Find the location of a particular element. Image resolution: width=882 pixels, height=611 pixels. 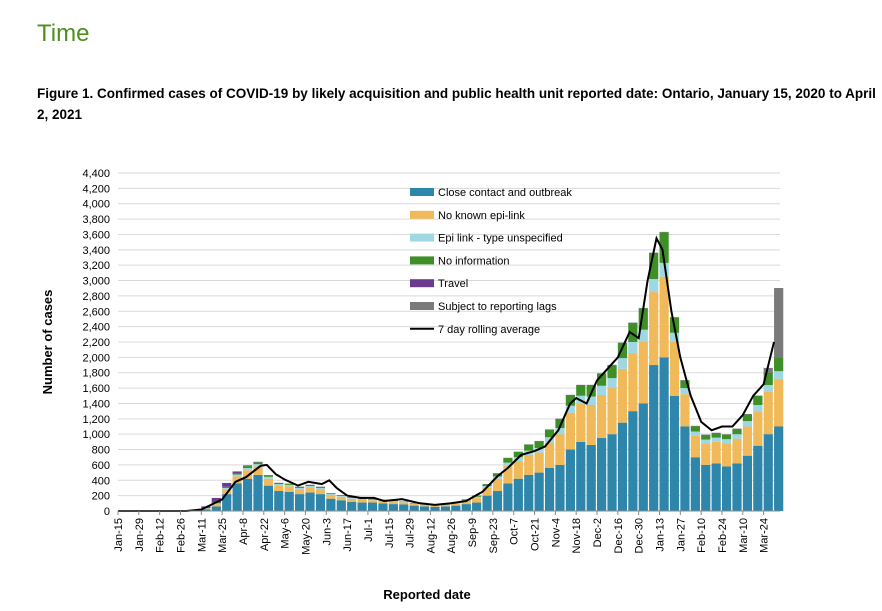

y-tick-label: 600 is located at coordinates (101, 466).